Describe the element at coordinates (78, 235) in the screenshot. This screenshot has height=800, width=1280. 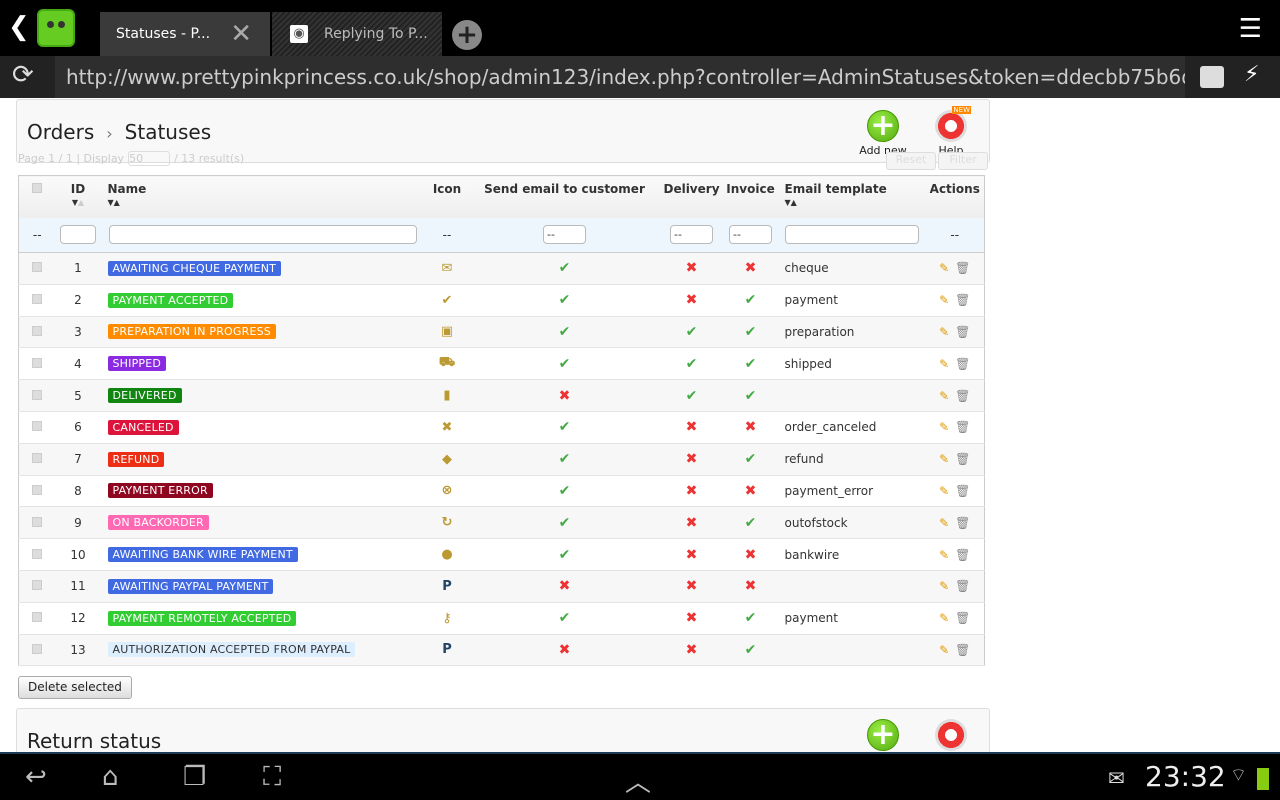
I see `id-filter-input` at that location.